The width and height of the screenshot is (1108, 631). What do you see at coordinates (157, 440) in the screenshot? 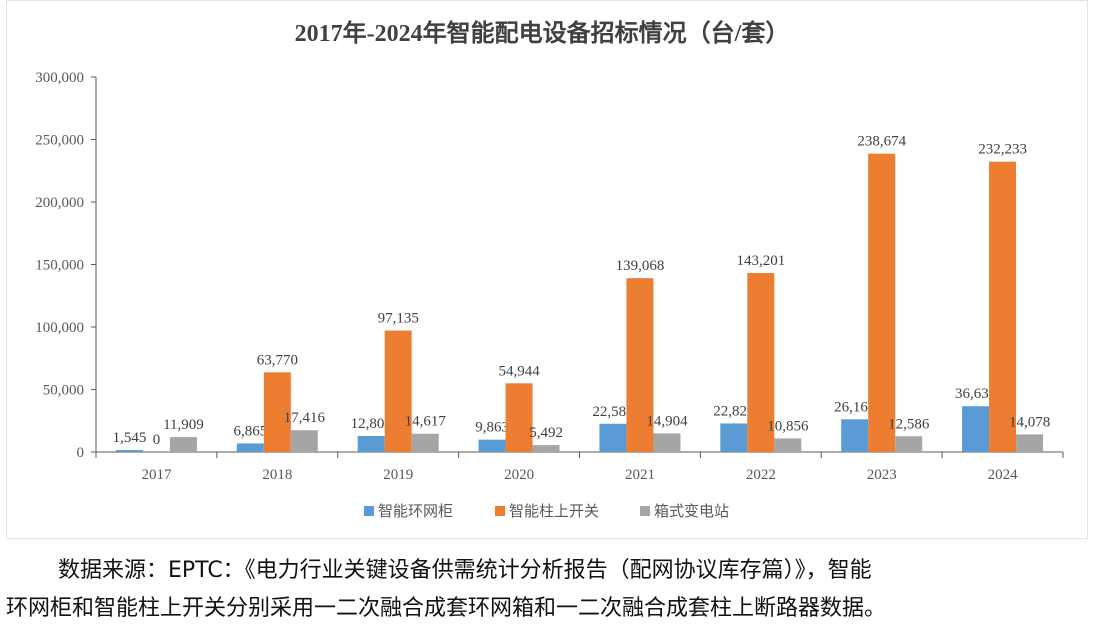
I see `data-label: 0` at bounding box center [157, 440].